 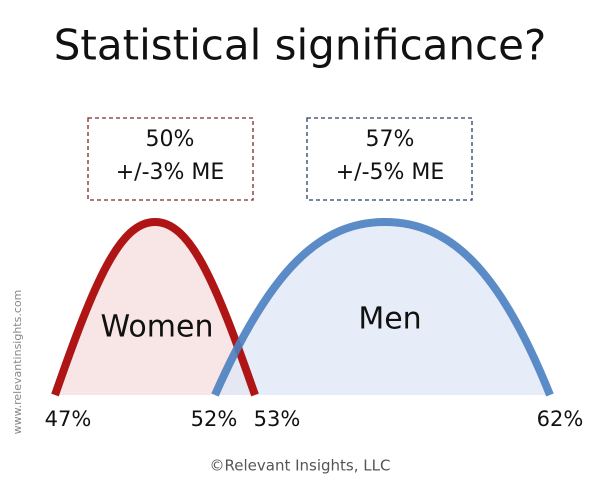 What do you see at coordinates (300, 45) in the screenshot?
I see `title: Statistical significance?` at bounding box center [300, 45].